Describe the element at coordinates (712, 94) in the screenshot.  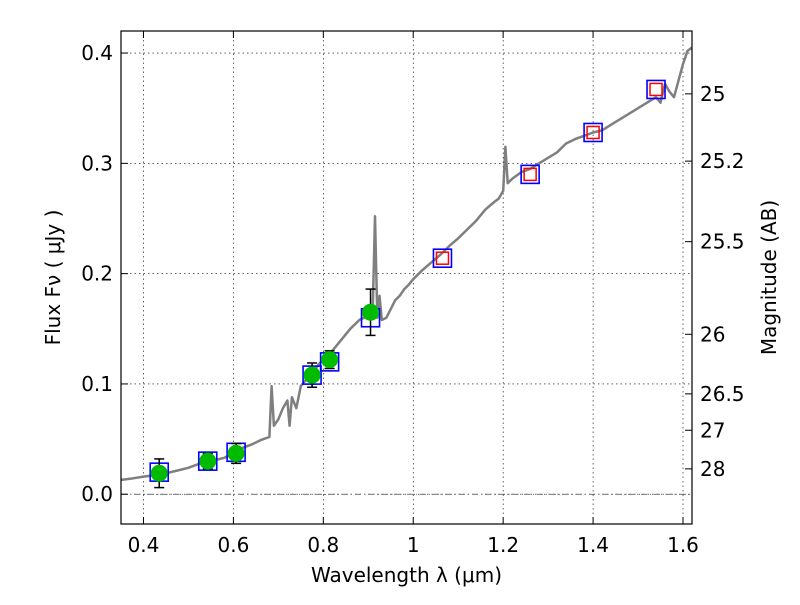
I see `y2-tick-label: 25` at that location.